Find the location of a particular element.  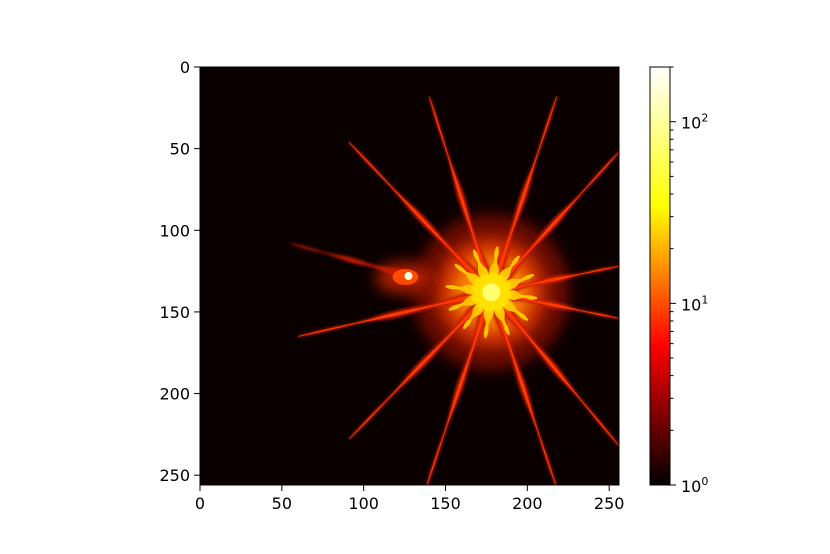

y-axis: 0 50 100 150 200 250 is located at coordinates (179, 271).